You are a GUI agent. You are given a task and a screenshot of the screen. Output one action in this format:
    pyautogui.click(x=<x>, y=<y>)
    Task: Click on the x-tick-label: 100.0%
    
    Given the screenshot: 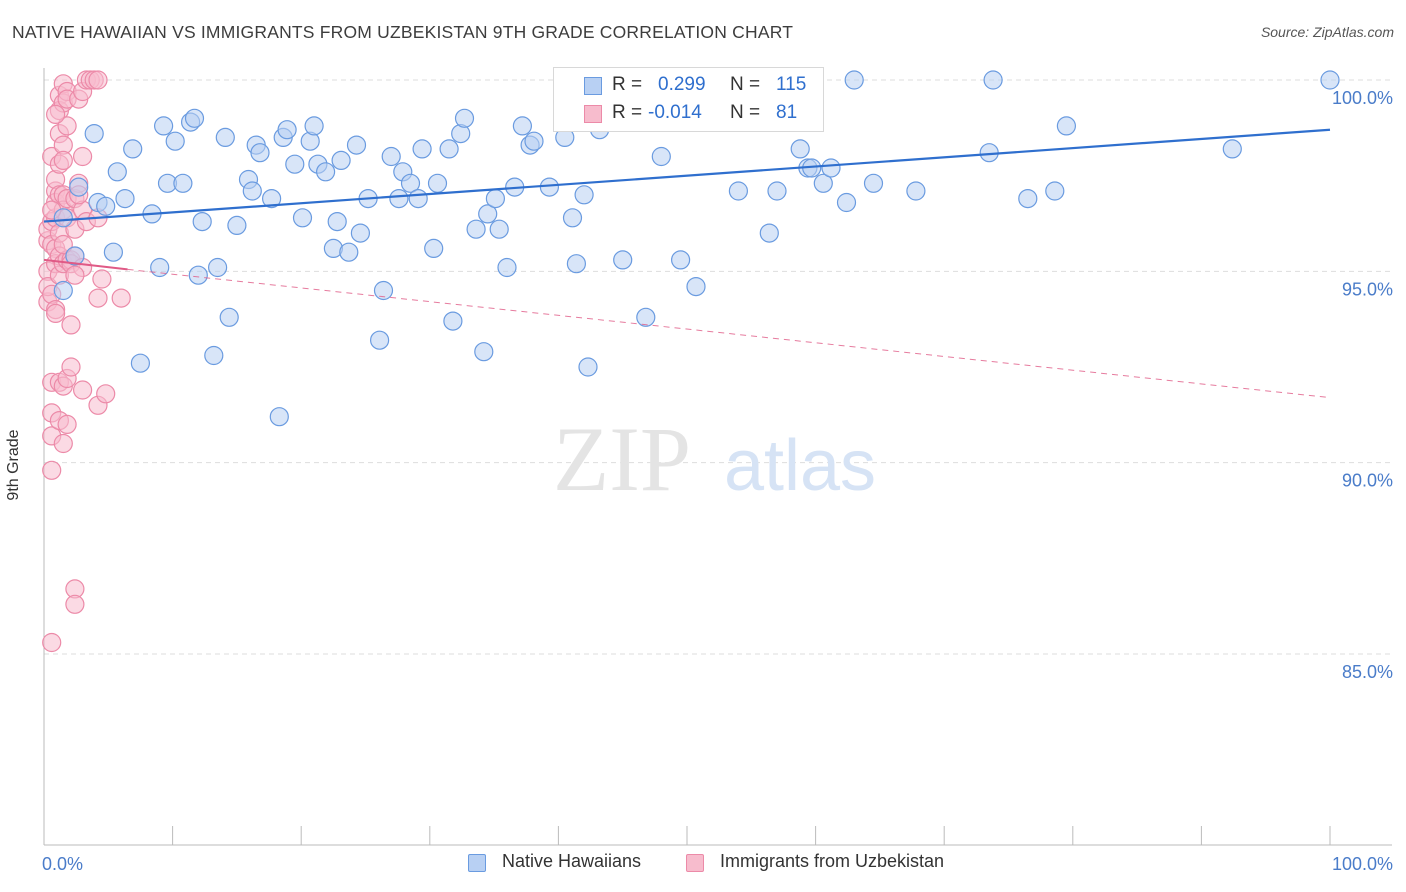 What is the action you would take?
    pyautogui.click(x=1362, y=864)
    